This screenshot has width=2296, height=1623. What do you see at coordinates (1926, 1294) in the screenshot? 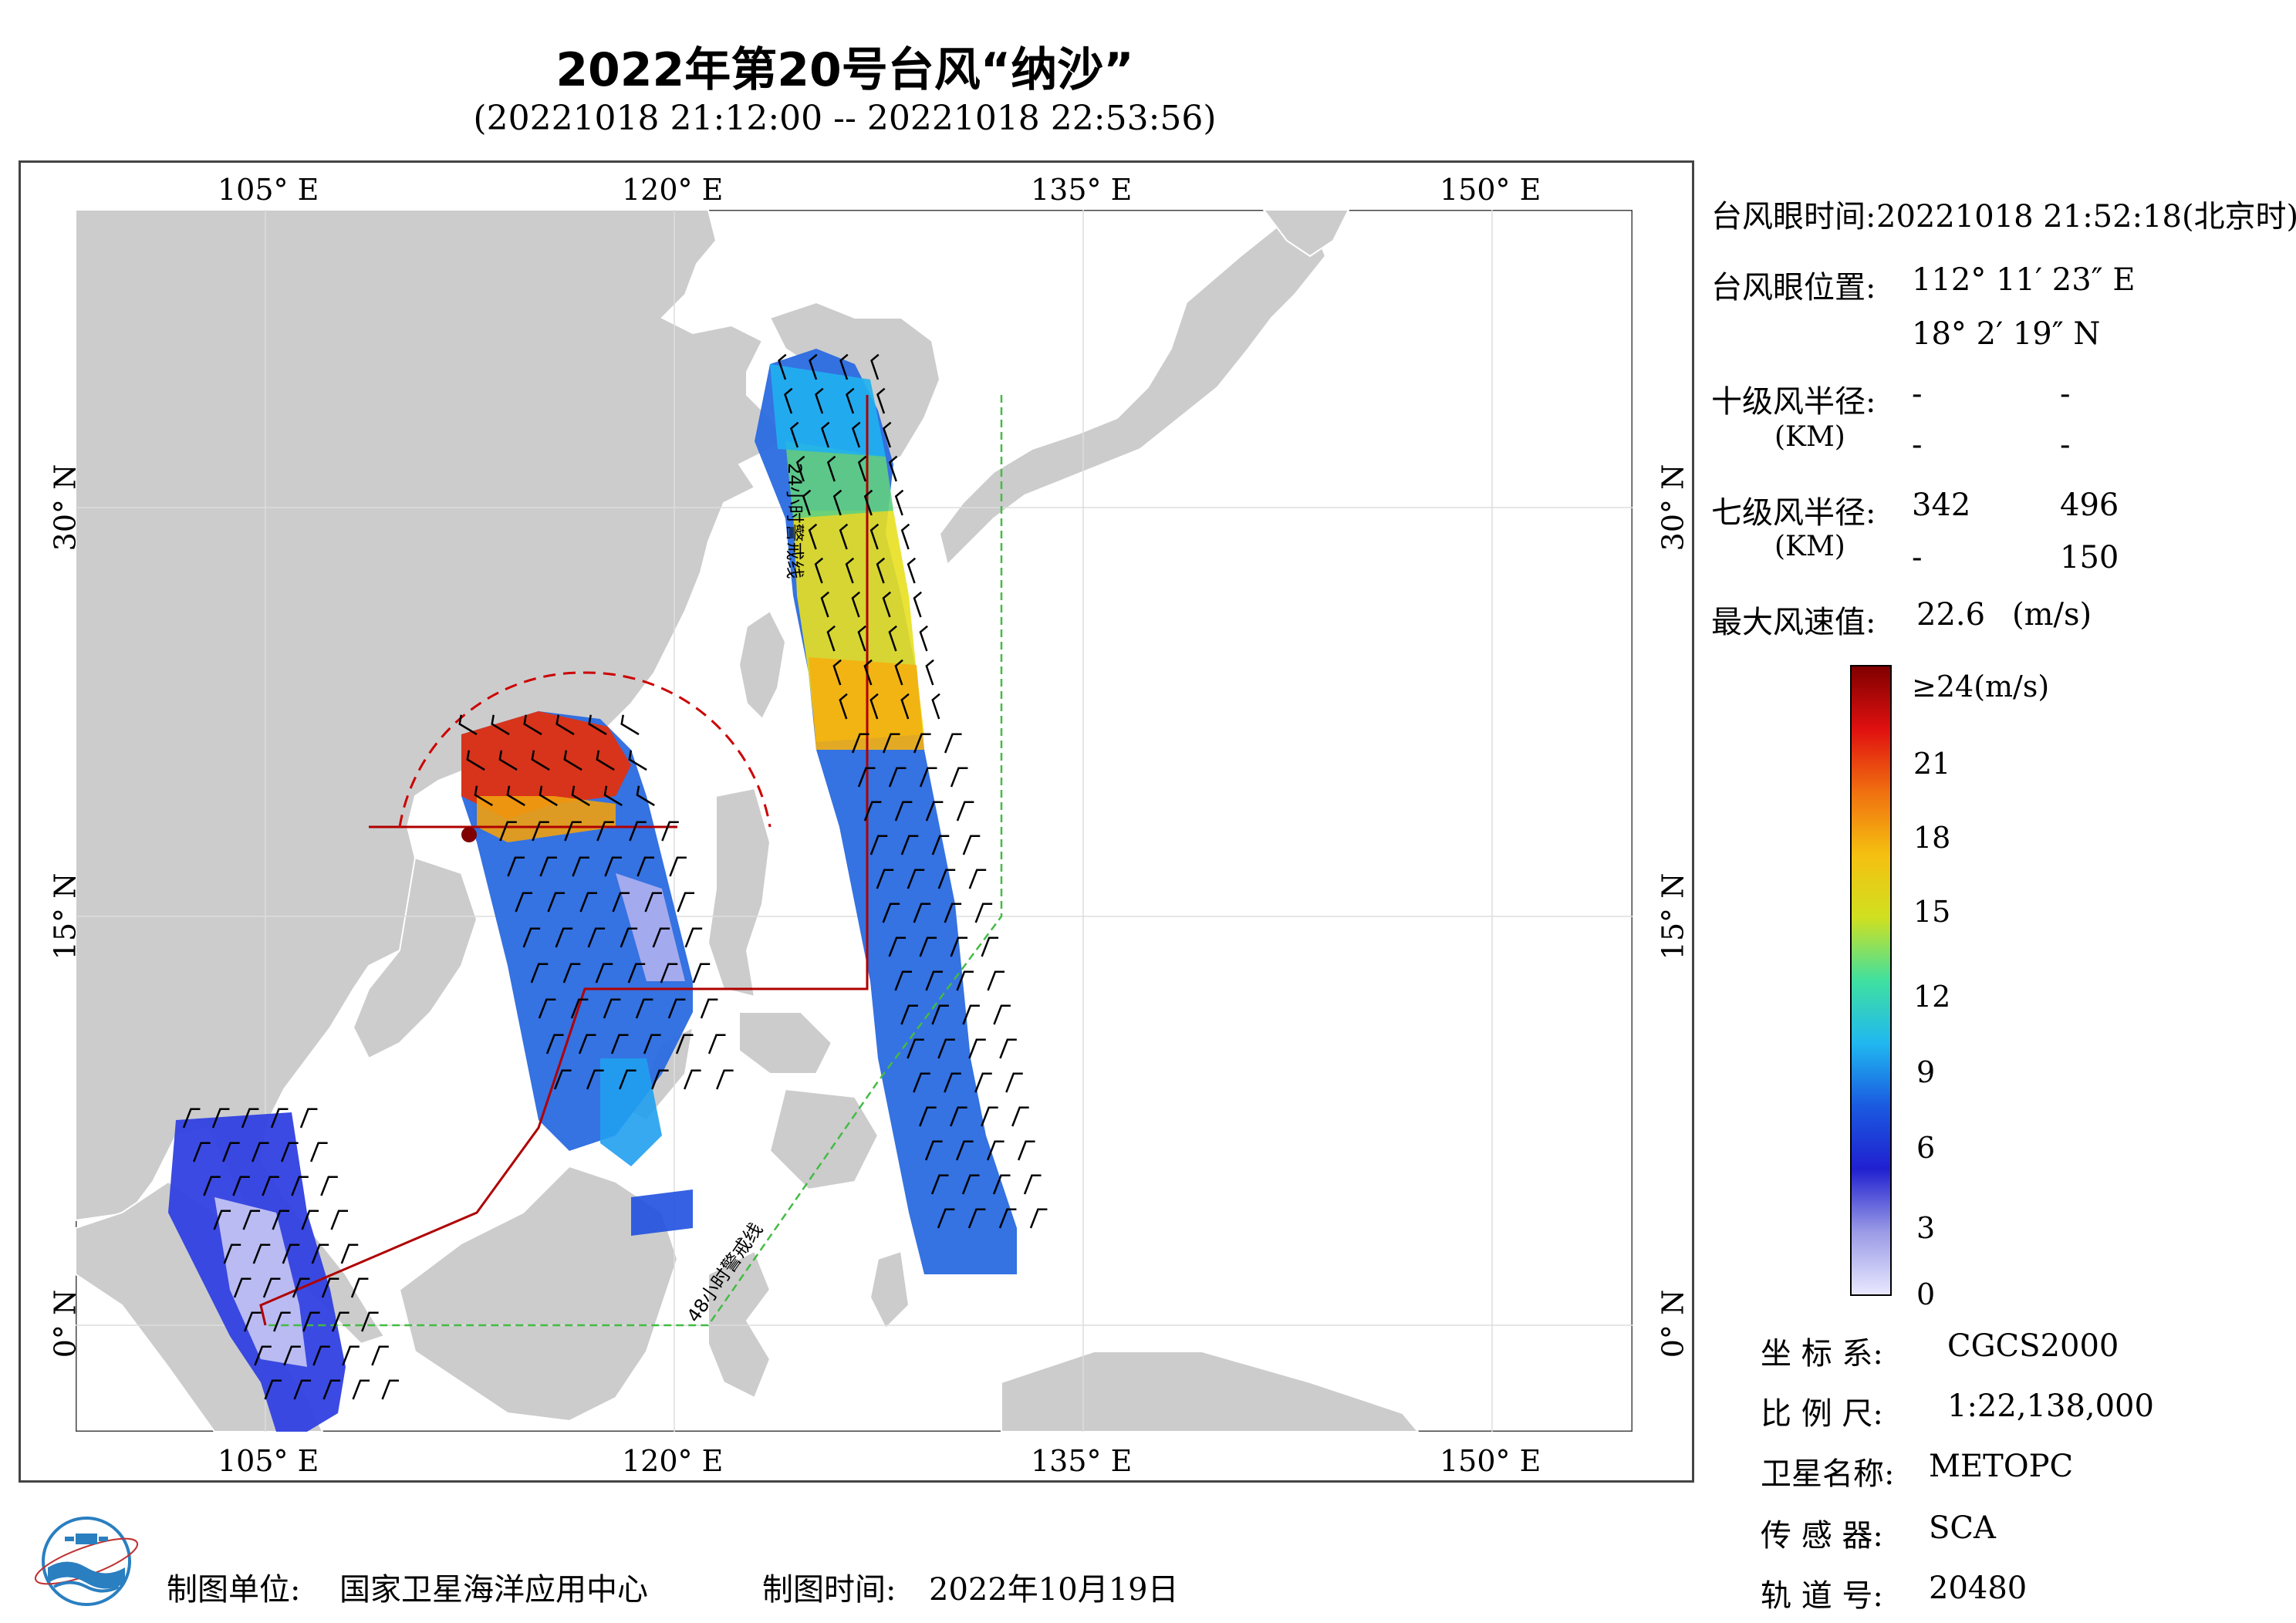
I see `colorbar-label-0: 0` at bounding box center [1926, 1294].